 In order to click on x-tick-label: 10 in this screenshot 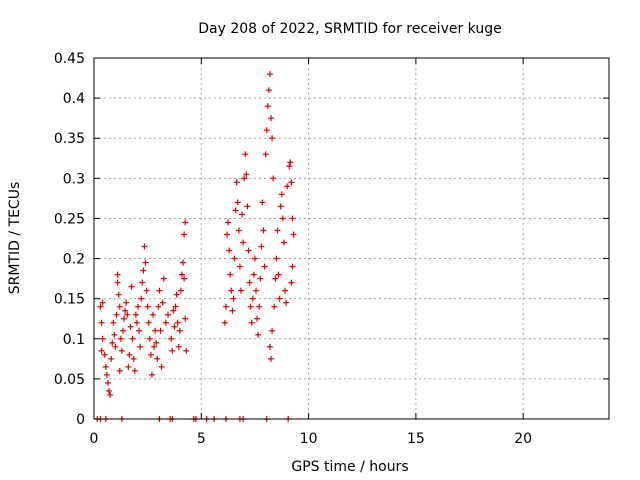, I will do `click(309, 439)`.